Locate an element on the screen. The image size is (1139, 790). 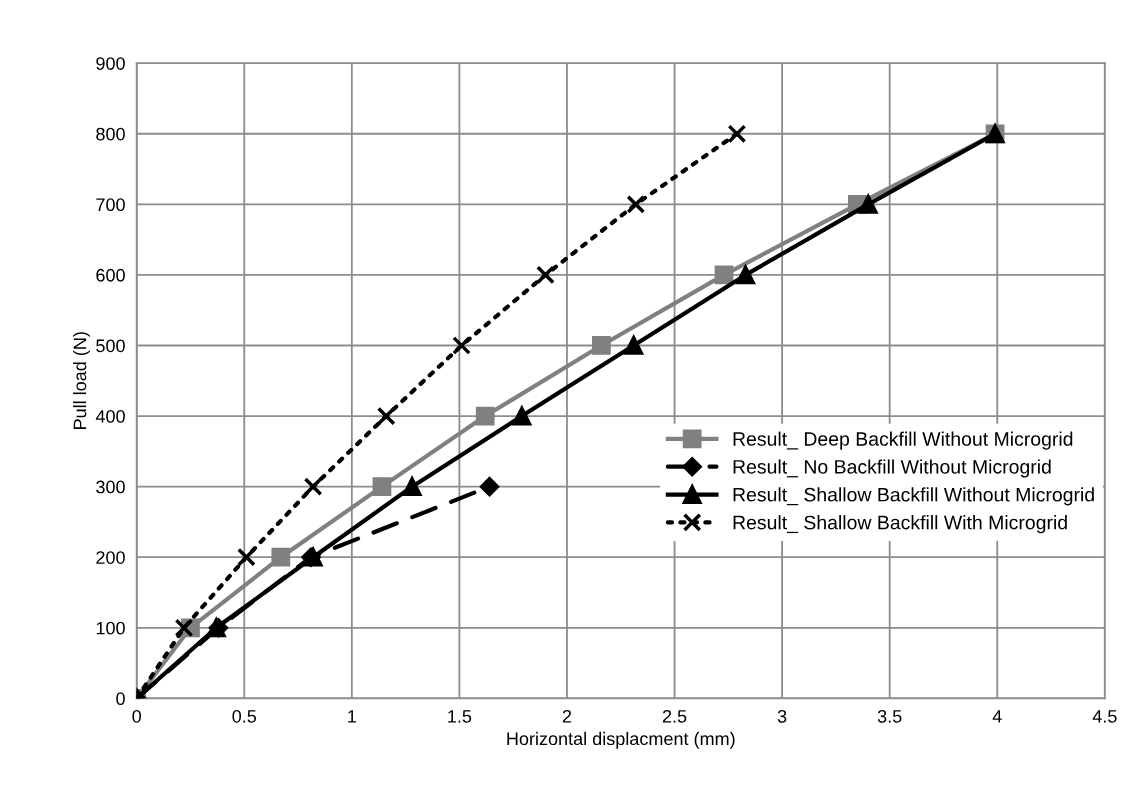
y-tick-label: 300 is located at coordinates (110, 487).